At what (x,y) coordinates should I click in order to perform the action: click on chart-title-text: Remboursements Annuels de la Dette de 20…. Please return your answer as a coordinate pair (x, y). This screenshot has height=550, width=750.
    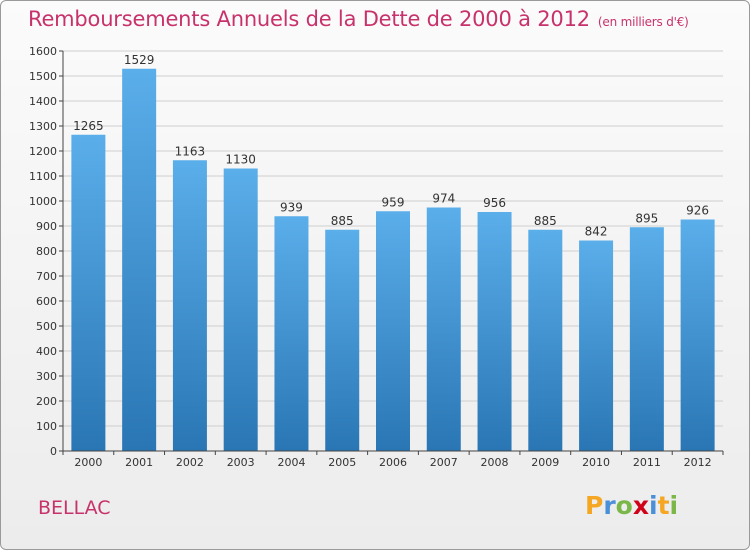
    Looking at the image, I should click on (309, 19).